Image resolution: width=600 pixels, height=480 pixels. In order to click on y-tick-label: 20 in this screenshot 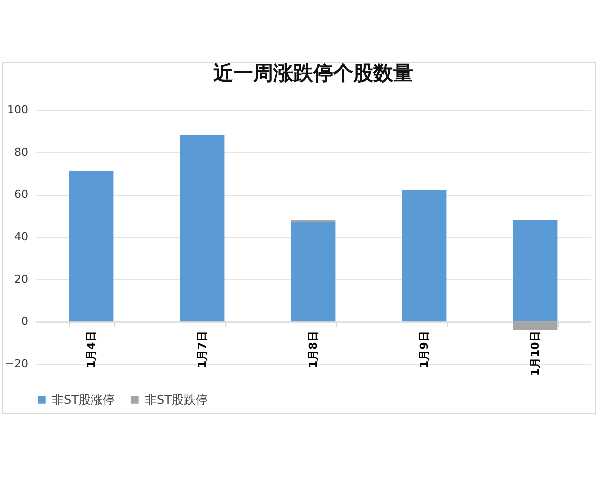, I will do `click(21, 279)`.